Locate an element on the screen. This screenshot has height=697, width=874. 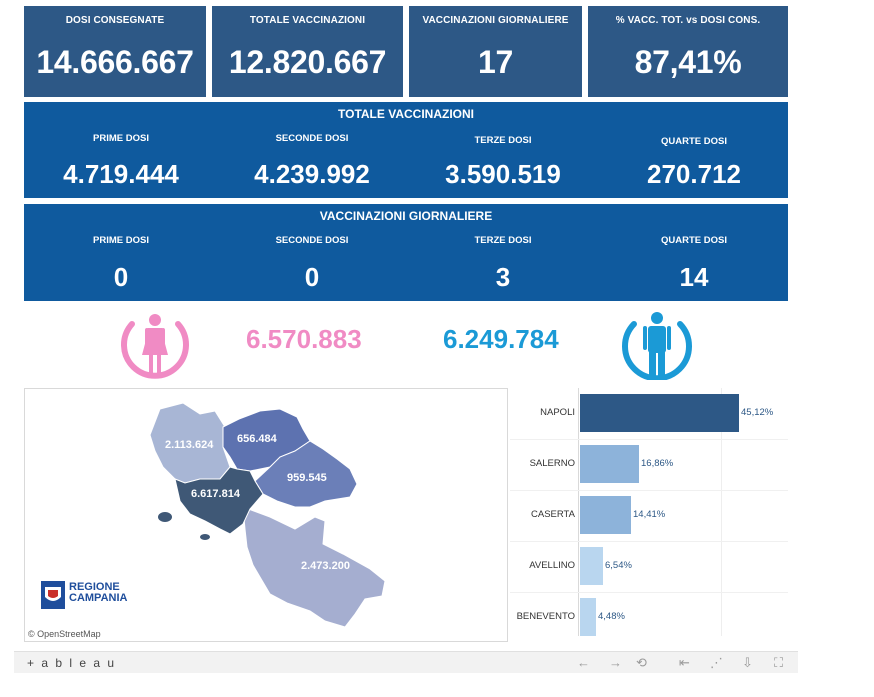
kpi-value: 12.820.667 is located at coordinates (307, 62).